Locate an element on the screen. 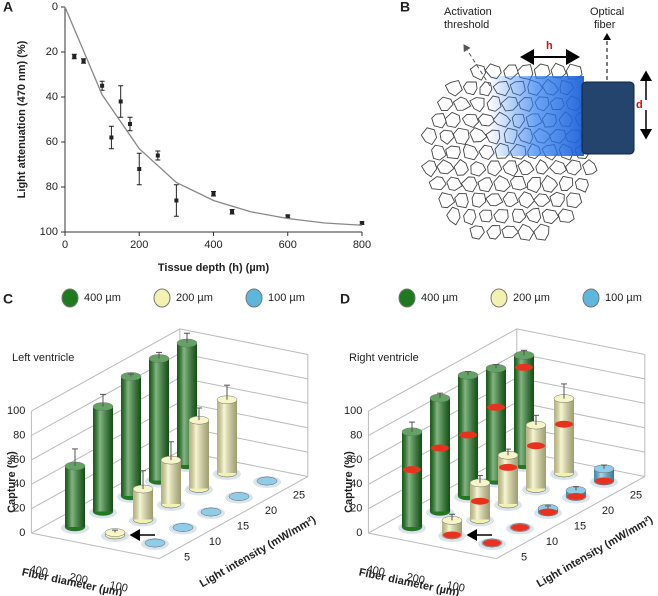  panel-label: C is located at coordinates (8, 299).